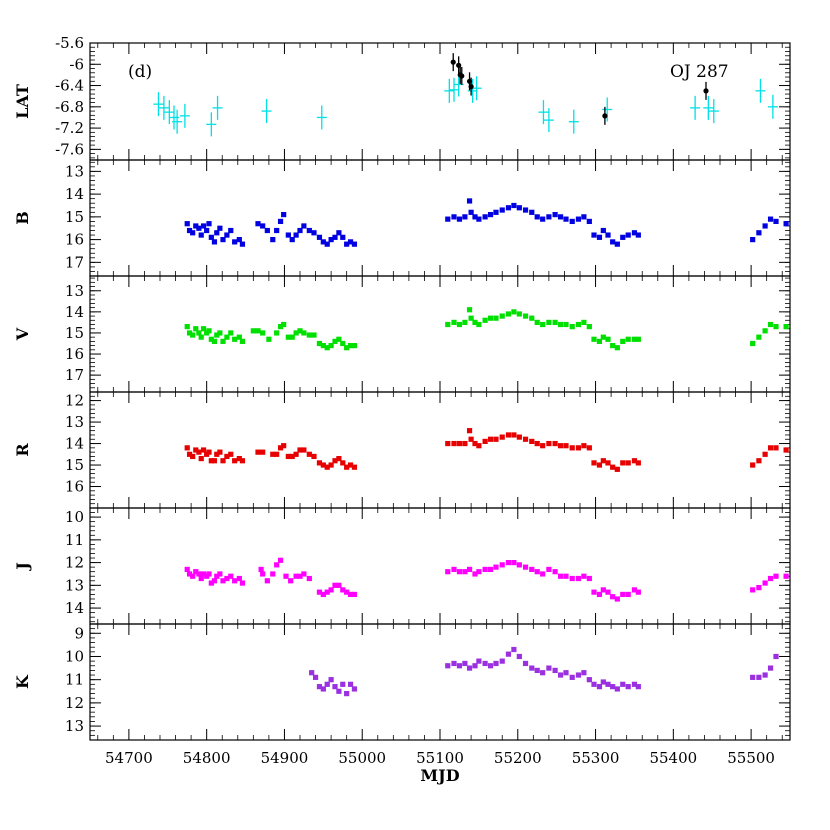 The width and height of the screenshot is (830, 830). What do you see at coordinates (453, 62) in the screenshot?
I see `lat-detection` at bounding box center [453, 62].